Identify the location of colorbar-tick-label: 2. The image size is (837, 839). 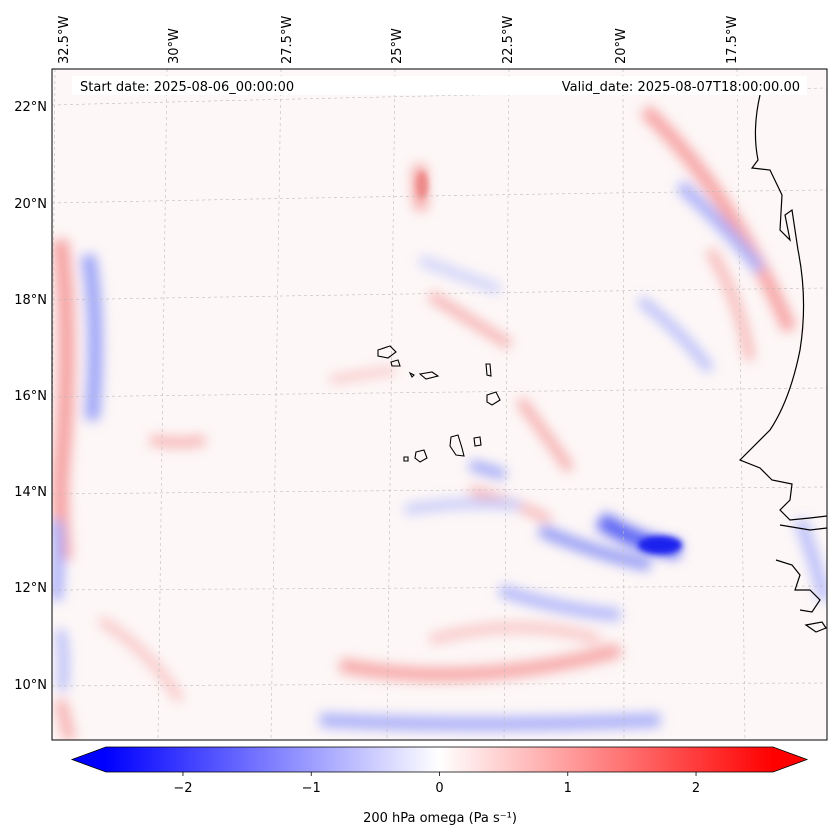
(696, 788).